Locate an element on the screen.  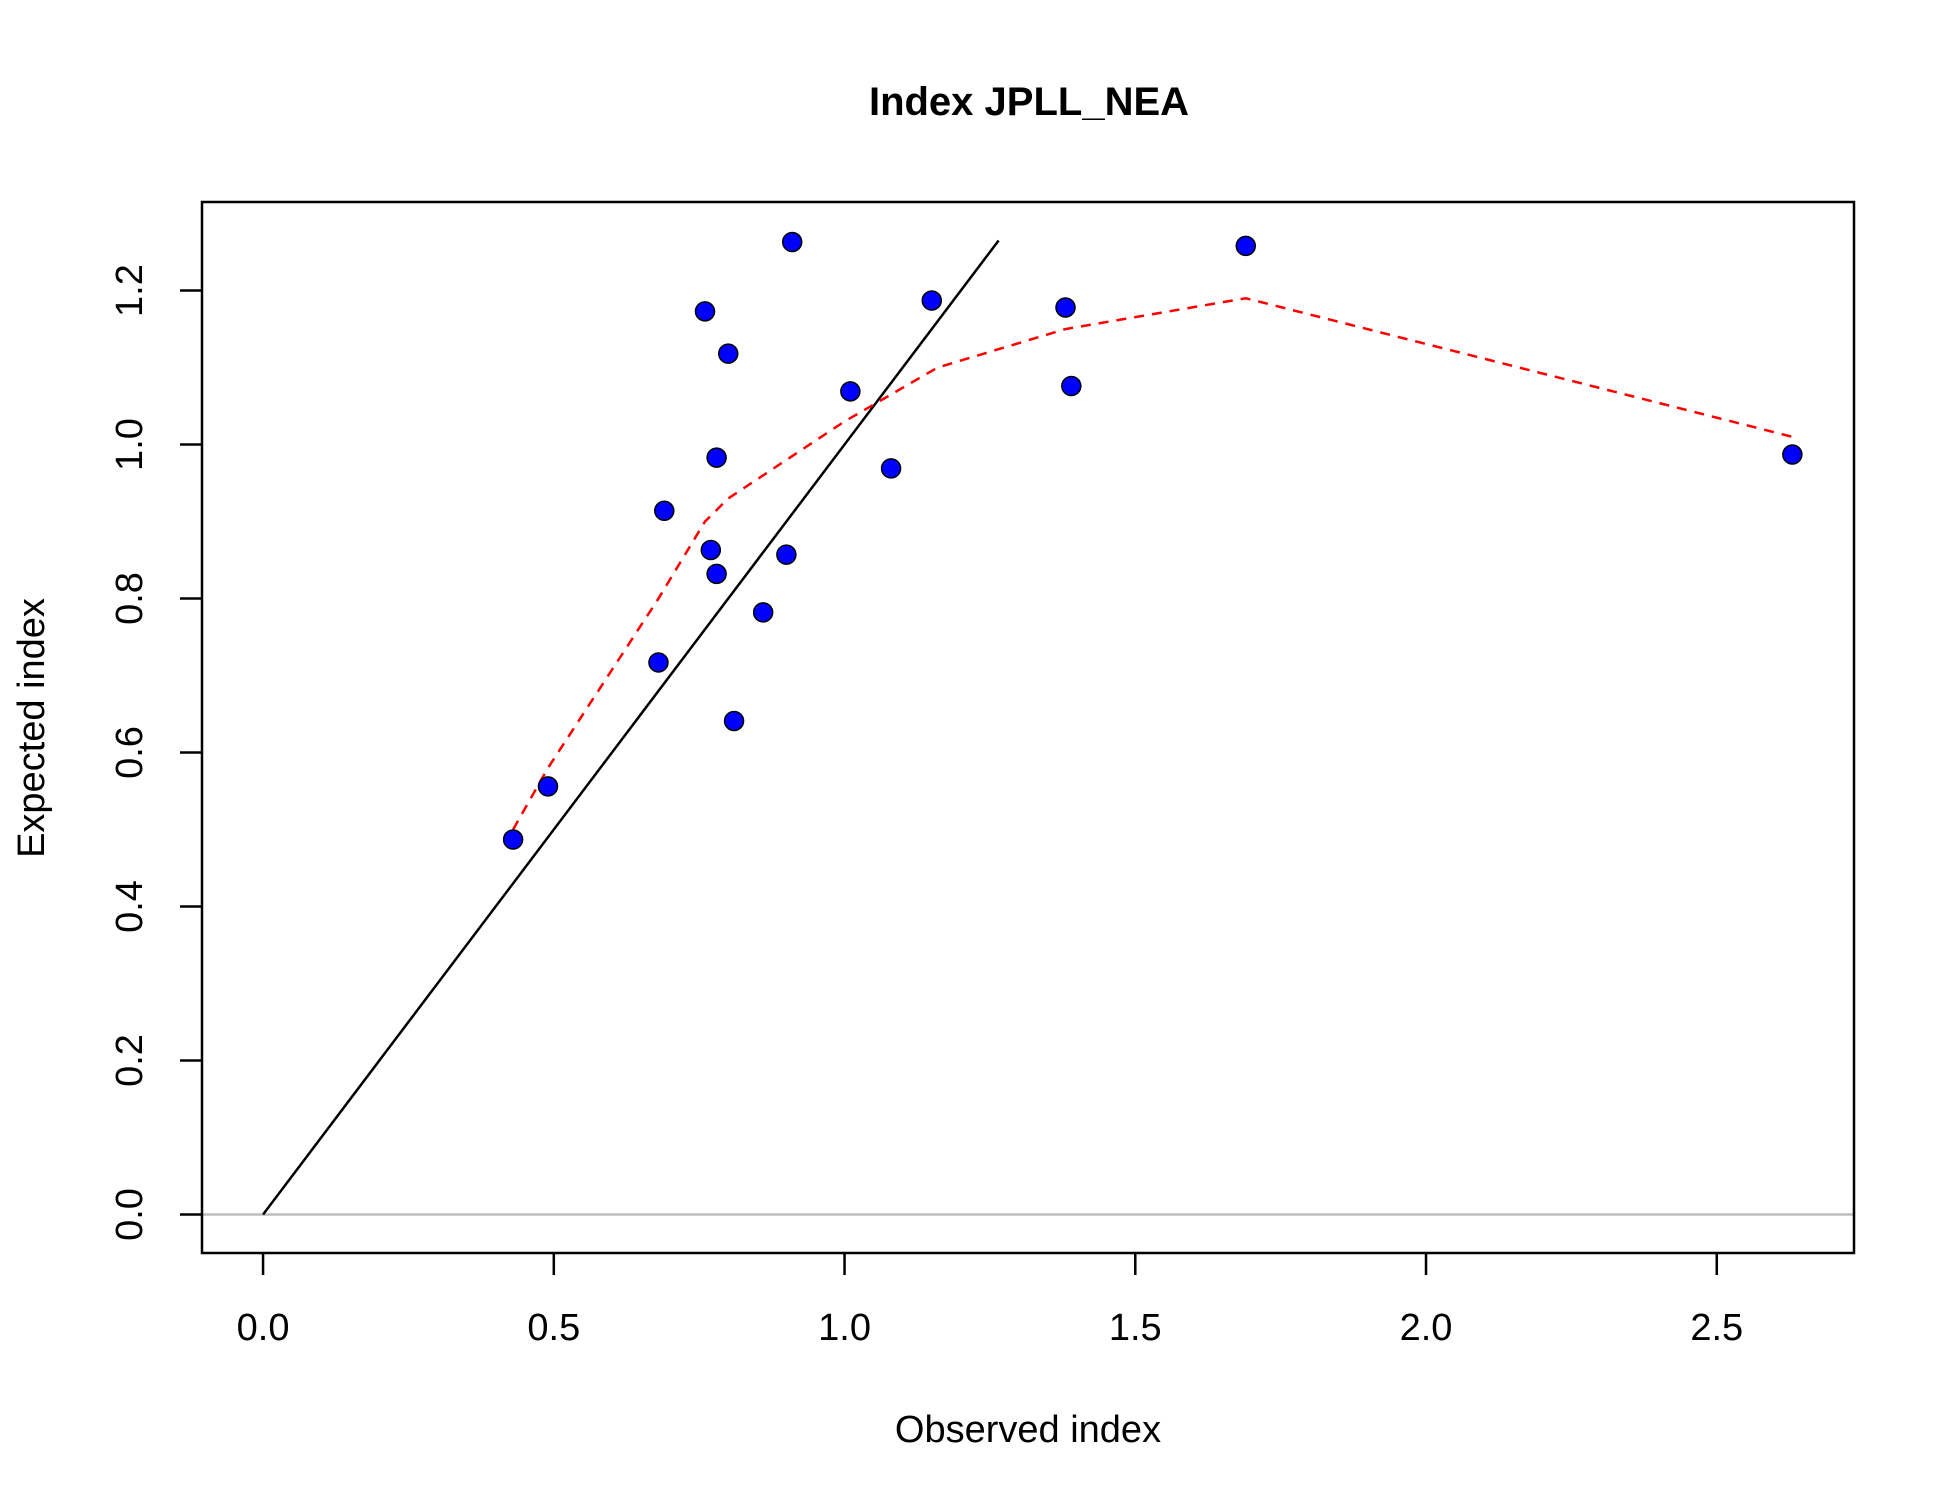
x-axis: 0.0 0.5 1.0 1.5 2.0 2.5 is located at coordinates (990, 1301).